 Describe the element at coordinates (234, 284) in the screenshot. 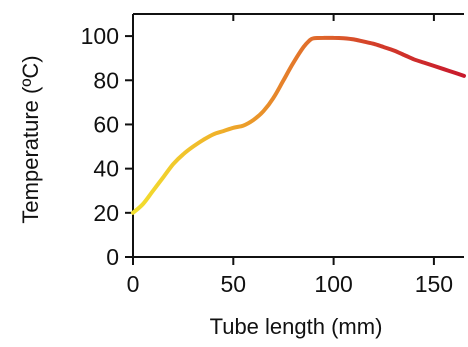

I see `x-tick-label: 50` at that location.